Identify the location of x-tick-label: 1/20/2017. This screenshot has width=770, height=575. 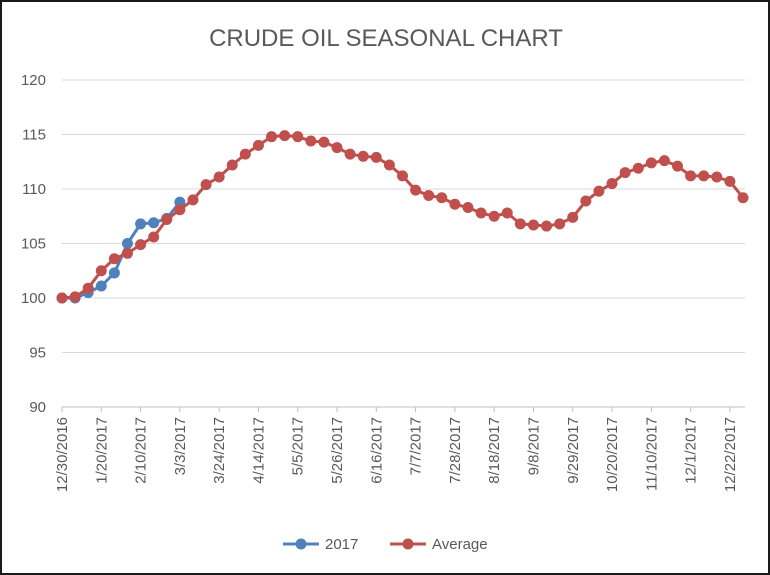
(101, 450).